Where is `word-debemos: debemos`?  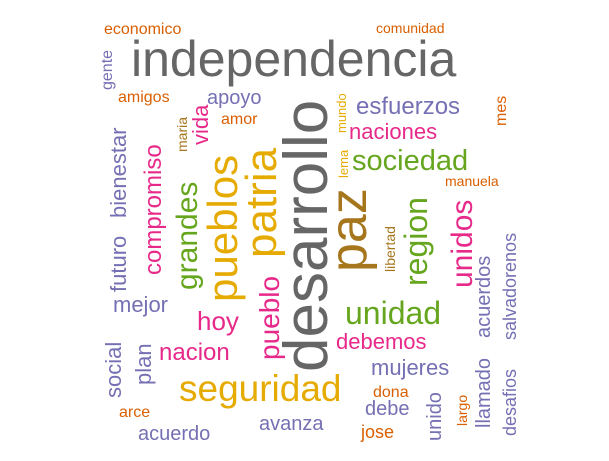
word-debemos: debemos is located at coordinates (381, 341).